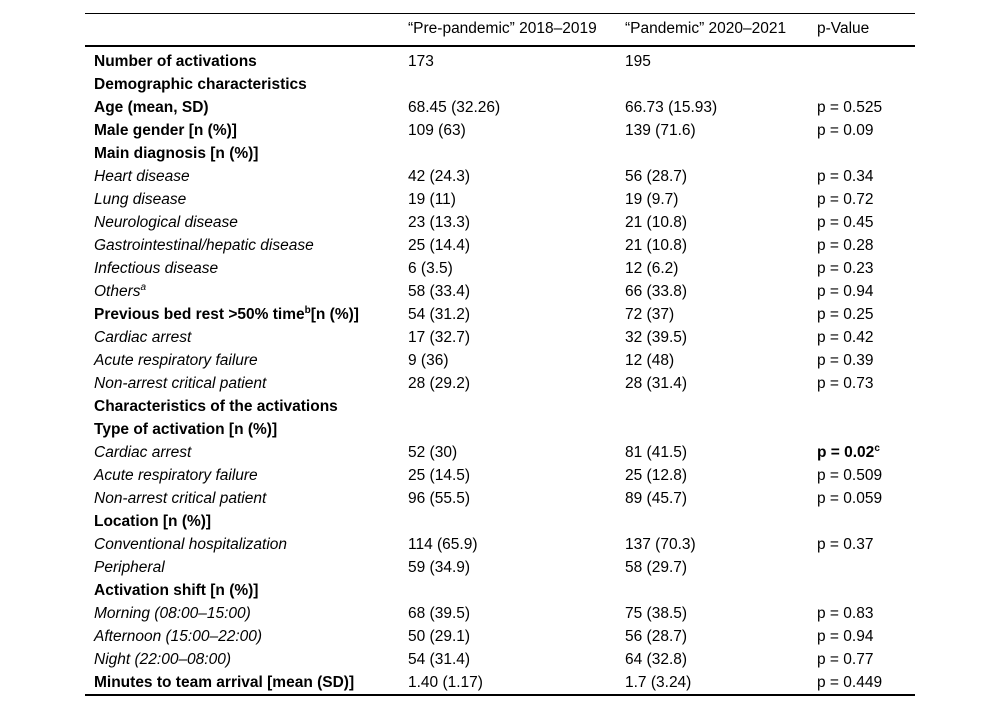  I want to click on pre-pandemic-value-cell: 9 (36), so click(428, 360).